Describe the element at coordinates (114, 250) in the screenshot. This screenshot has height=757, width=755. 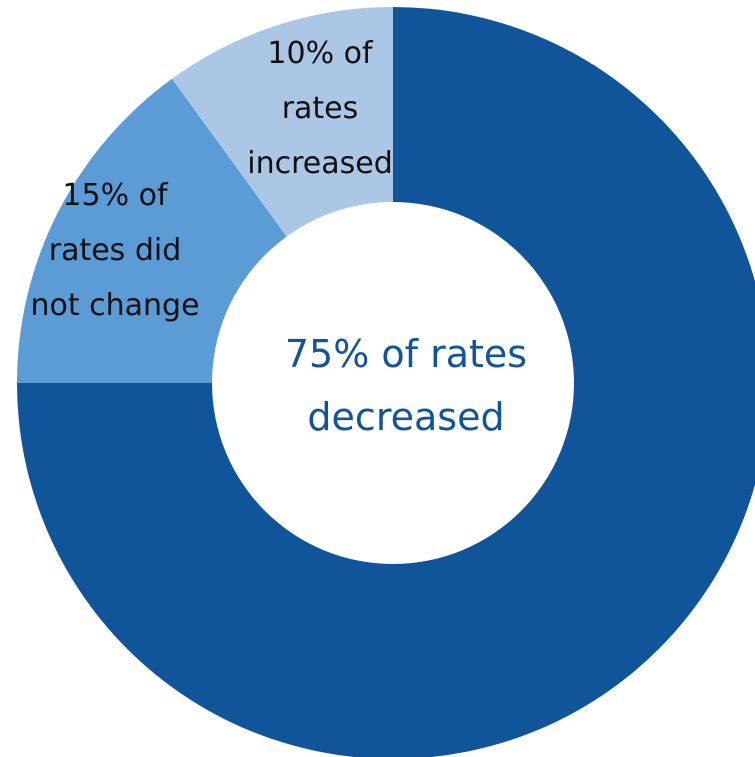
I see `slice-label-did-not-change: 15% of rates did not change` at that location.